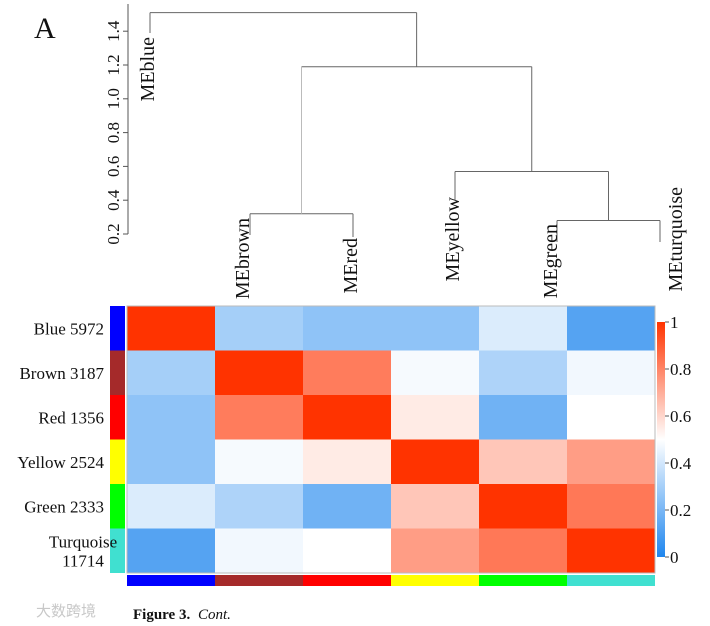  I want to click on row-label: Yellow 2524, so click(60, 462).